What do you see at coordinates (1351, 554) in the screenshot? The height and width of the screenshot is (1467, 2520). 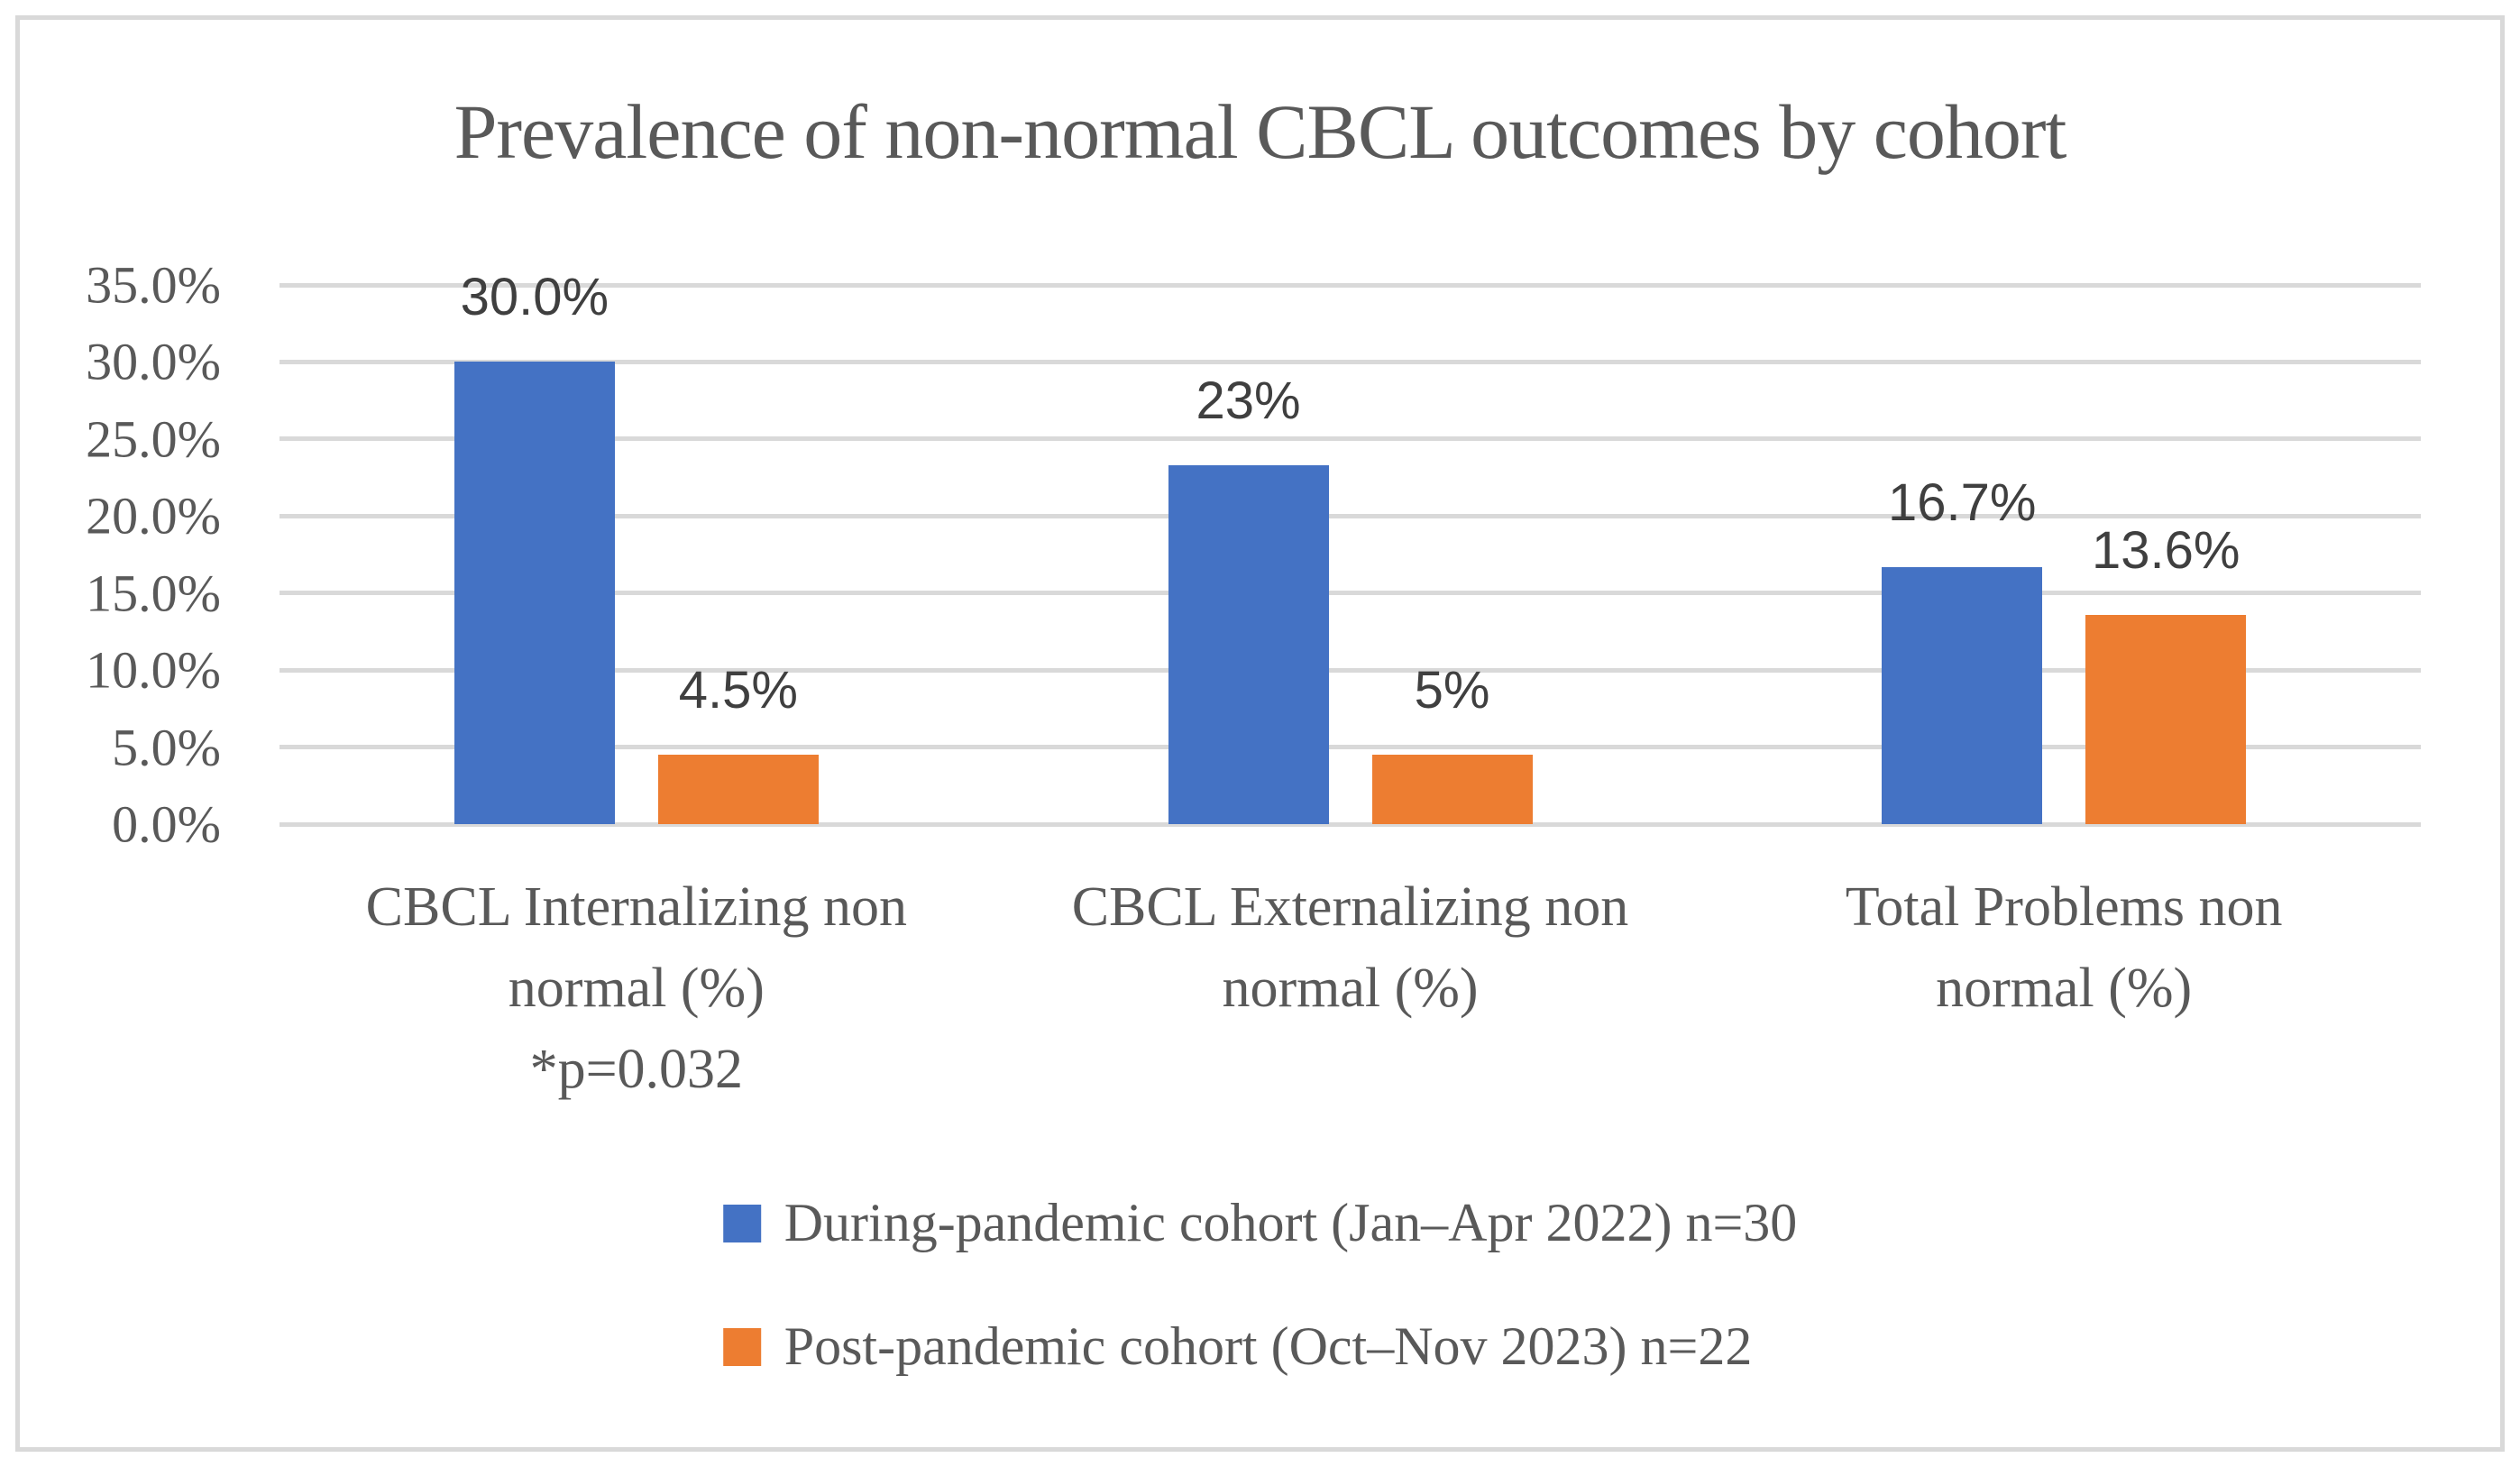 I see `bar-group: 23% 5%` at bounding box center [1351, 554].